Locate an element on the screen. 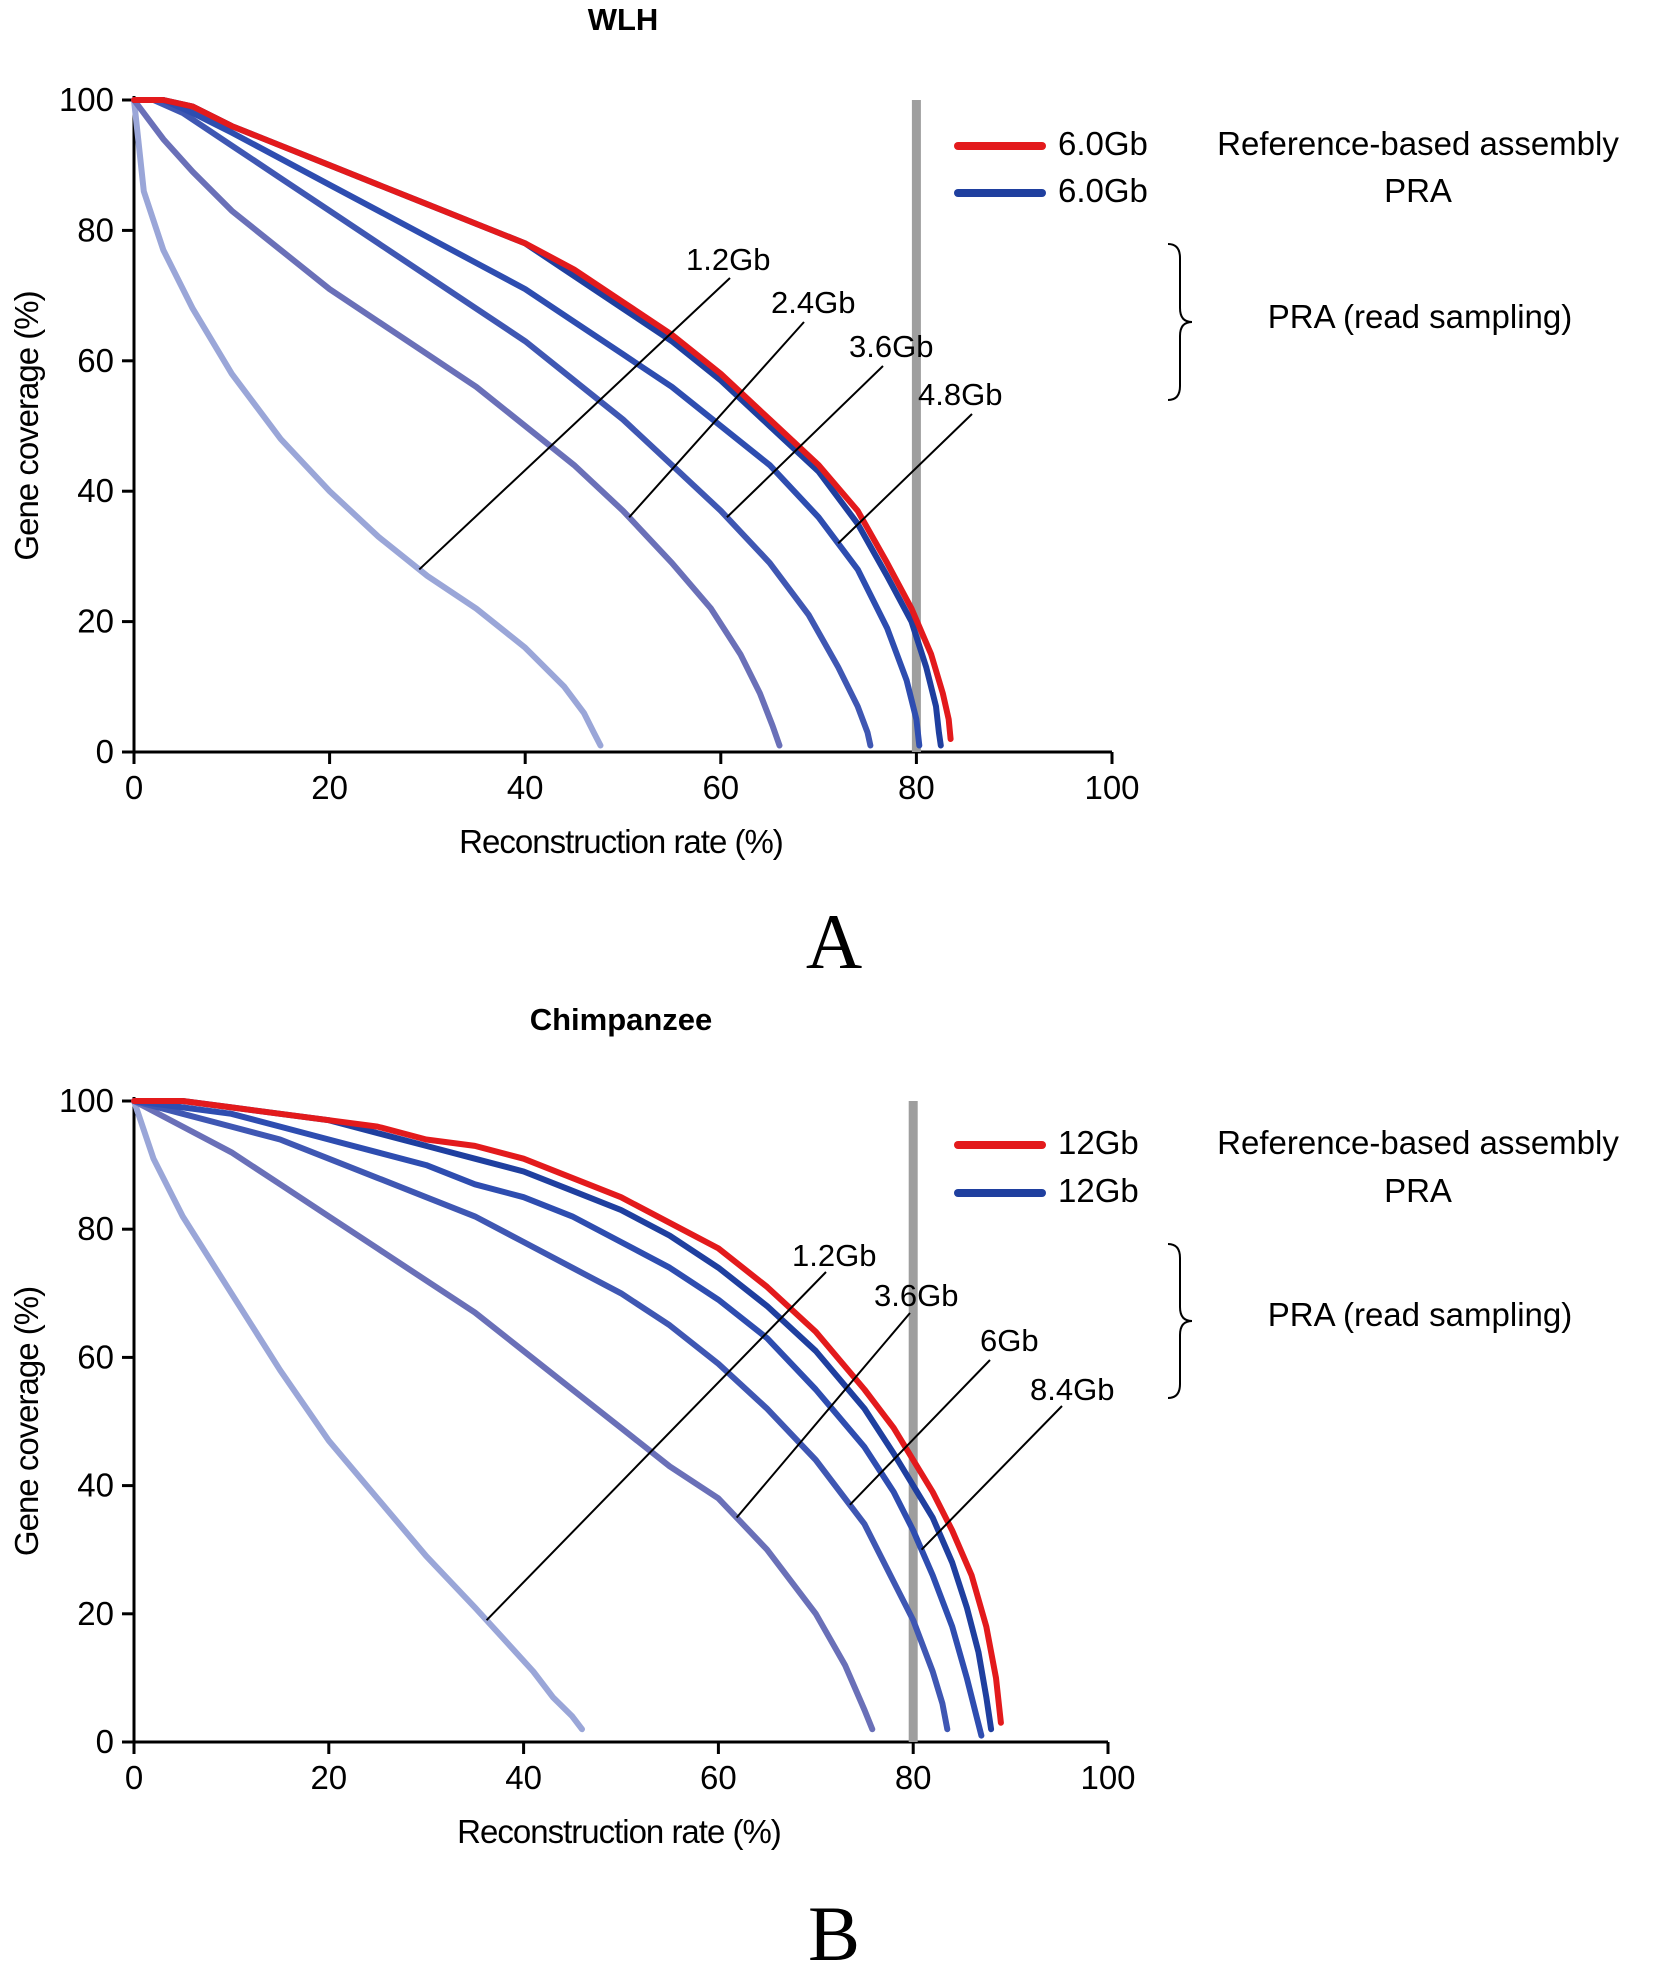 Image resolution: width=1668 pixels, height=1980 pixels. chart-title: WLH is located at coordinates (623, 19).